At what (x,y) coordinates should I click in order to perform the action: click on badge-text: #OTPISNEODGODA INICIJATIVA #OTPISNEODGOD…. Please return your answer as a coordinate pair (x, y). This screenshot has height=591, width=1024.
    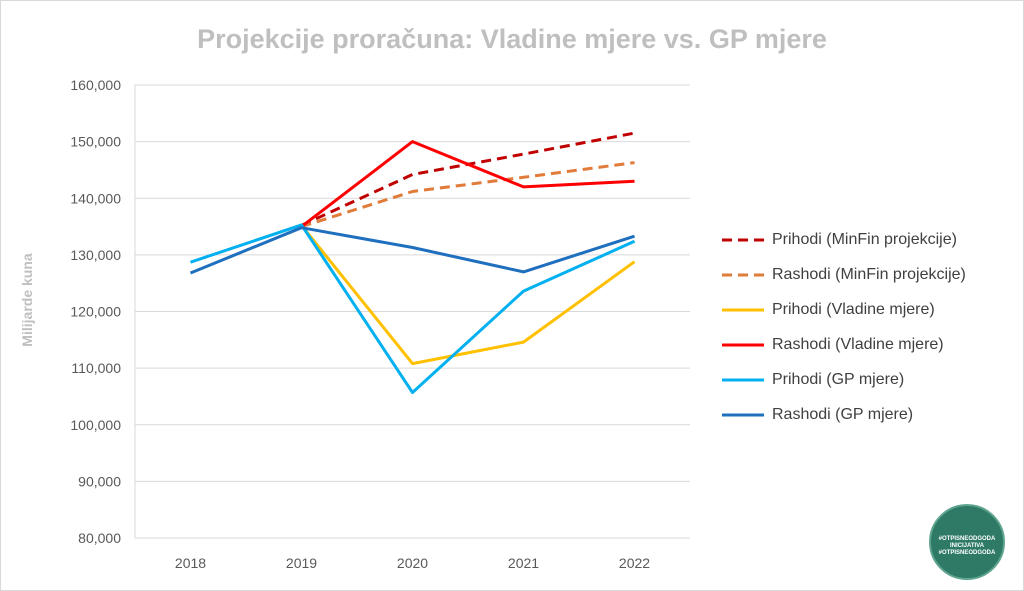
    Looking at the image, I should click on (967, 546).